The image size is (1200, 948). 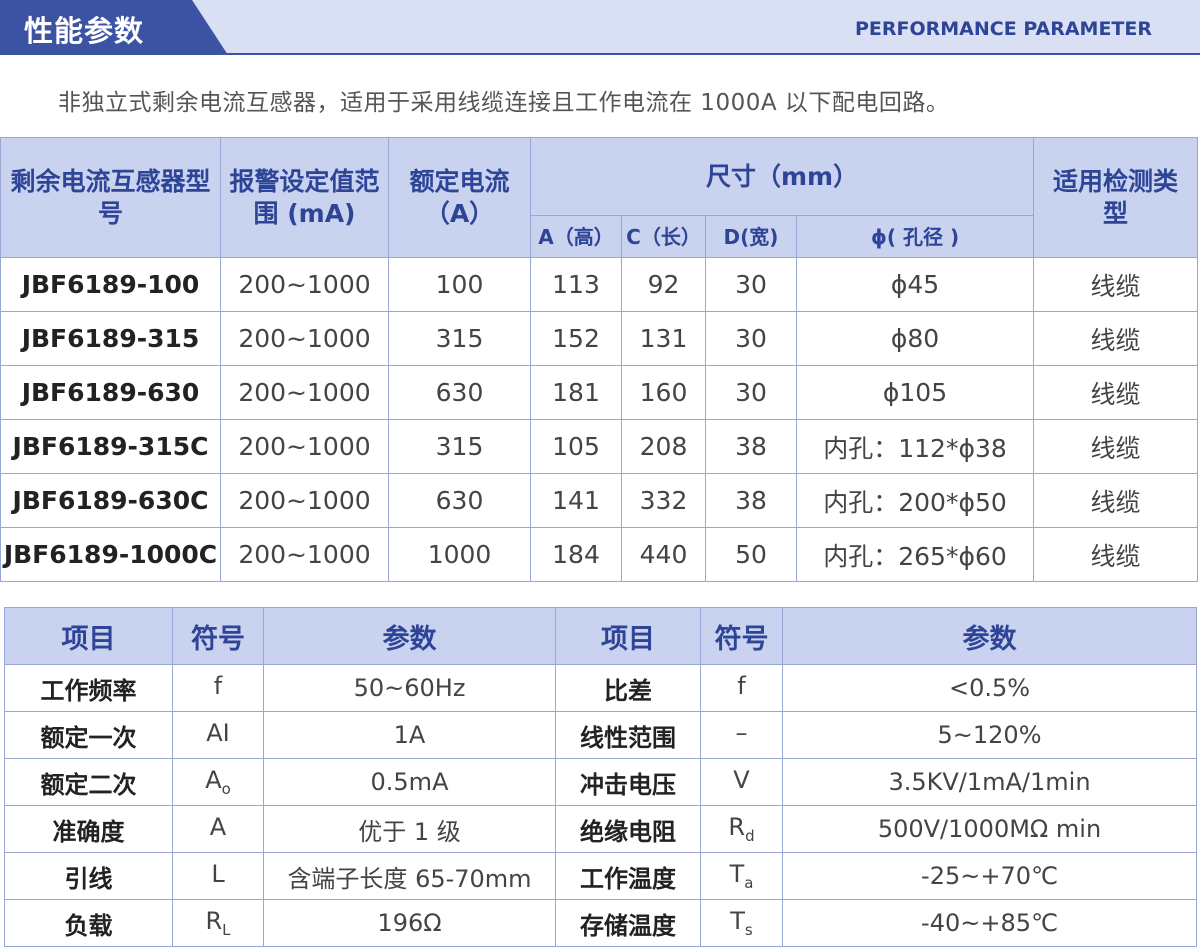 I want to click on param-cell: 1A, so click(x=409, y=735).